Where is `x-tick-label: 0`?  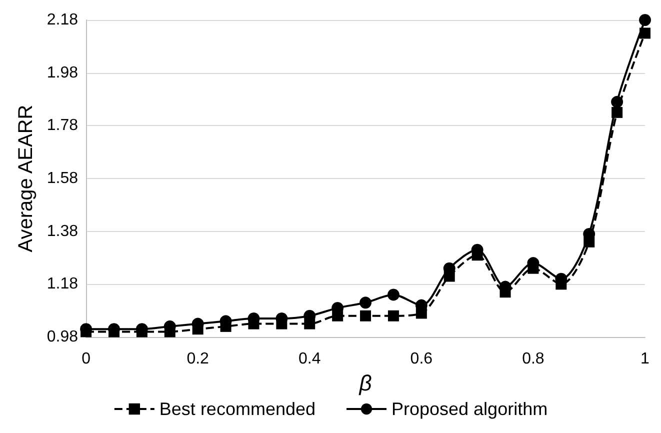
x-tick-label: 0 is located at coordinates (86, 359).